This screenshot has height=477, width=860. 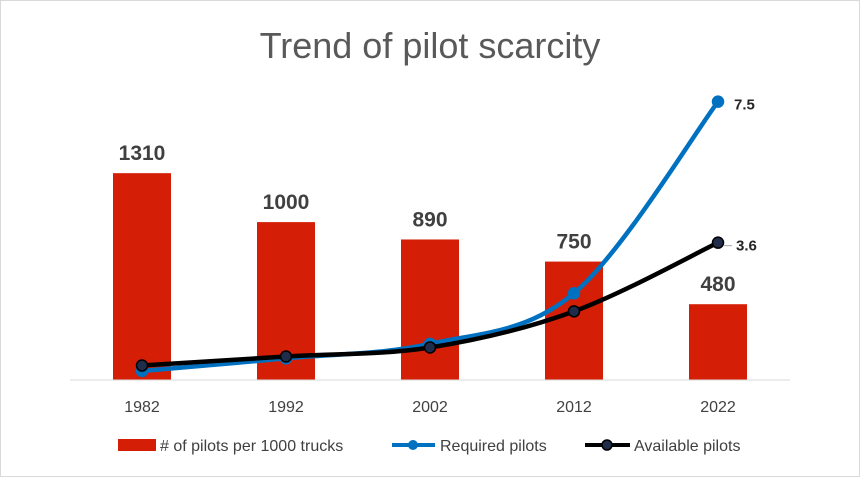 I want to click on required-pilots-end-label: 7.5, so click(x=744, y=105).